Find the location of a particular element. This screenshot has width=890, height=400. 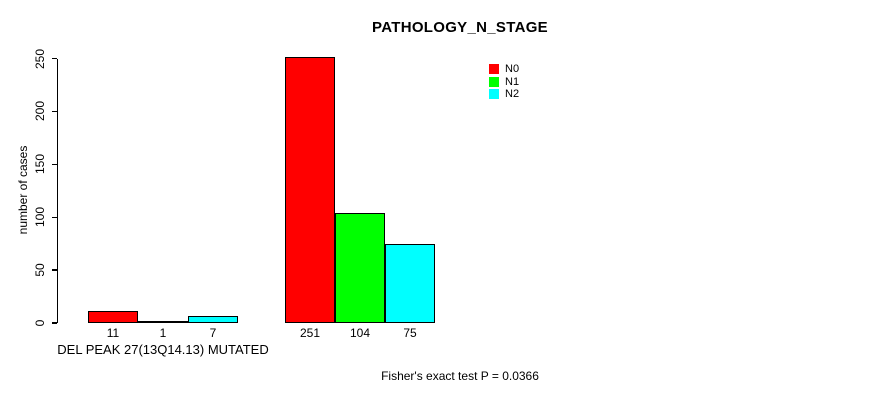

bar-value-label: 104 is located at coordinates (360, 333).